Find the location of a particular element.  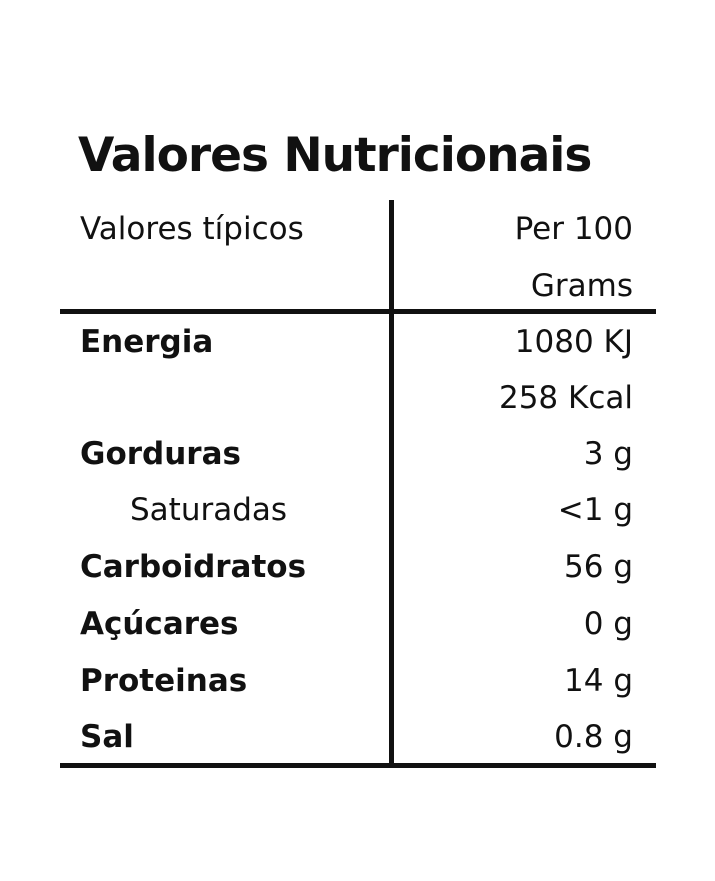

row-label: Saturadas is located at coordinates (209, 510).